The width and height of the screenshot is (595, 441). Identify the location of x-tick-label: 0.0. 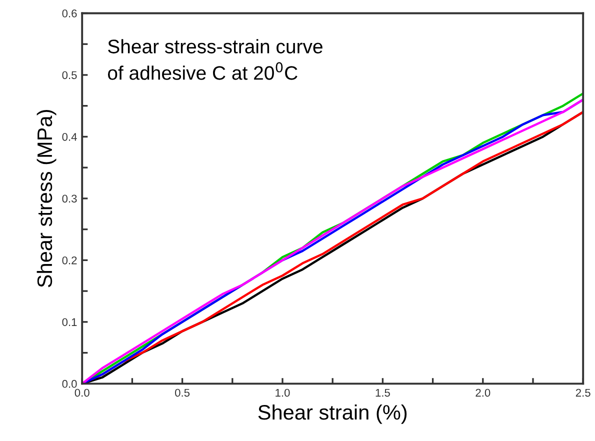
(82, 392).